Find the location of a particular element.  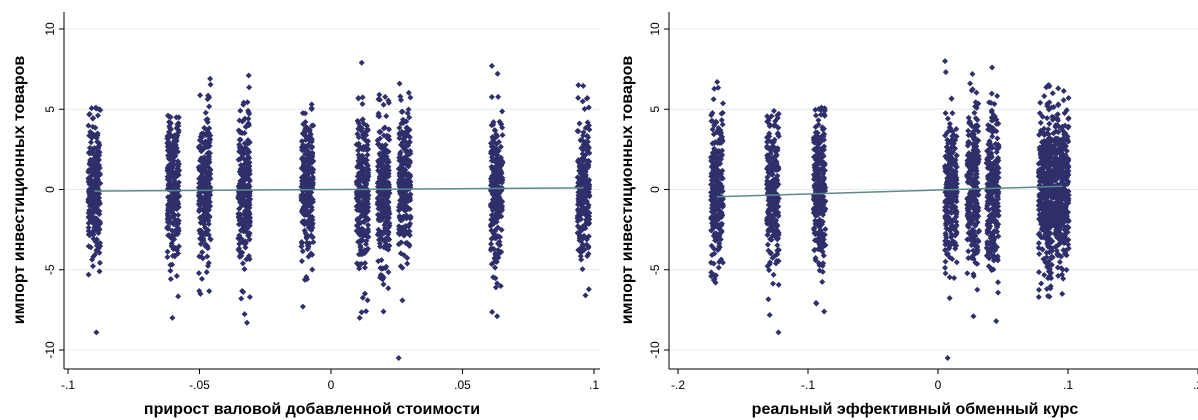

x-tick-label: -.1 is located at coordinates (68, 385).